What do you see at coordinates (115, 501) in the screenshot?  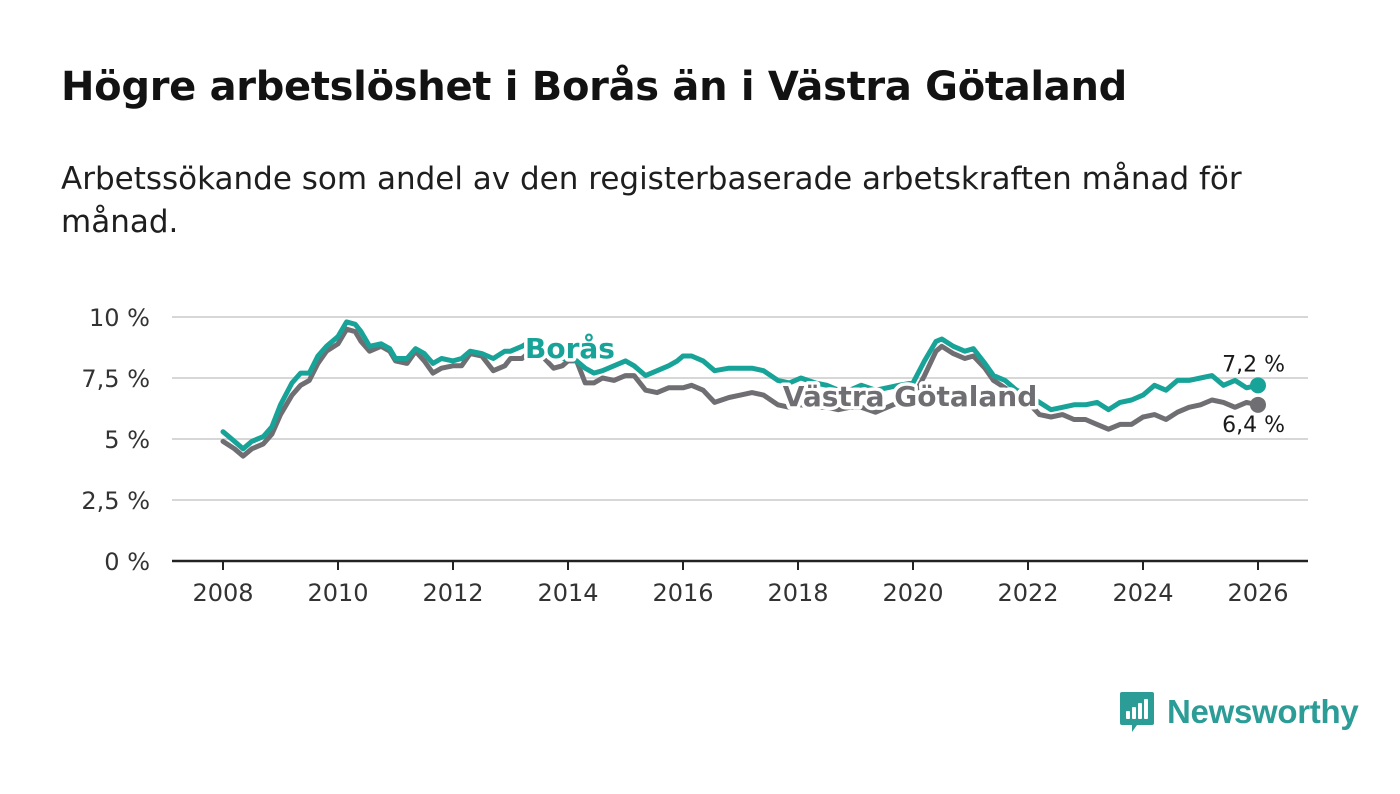 I see `y-tick-label: 2,5 %` at bounding box center [115, 501].